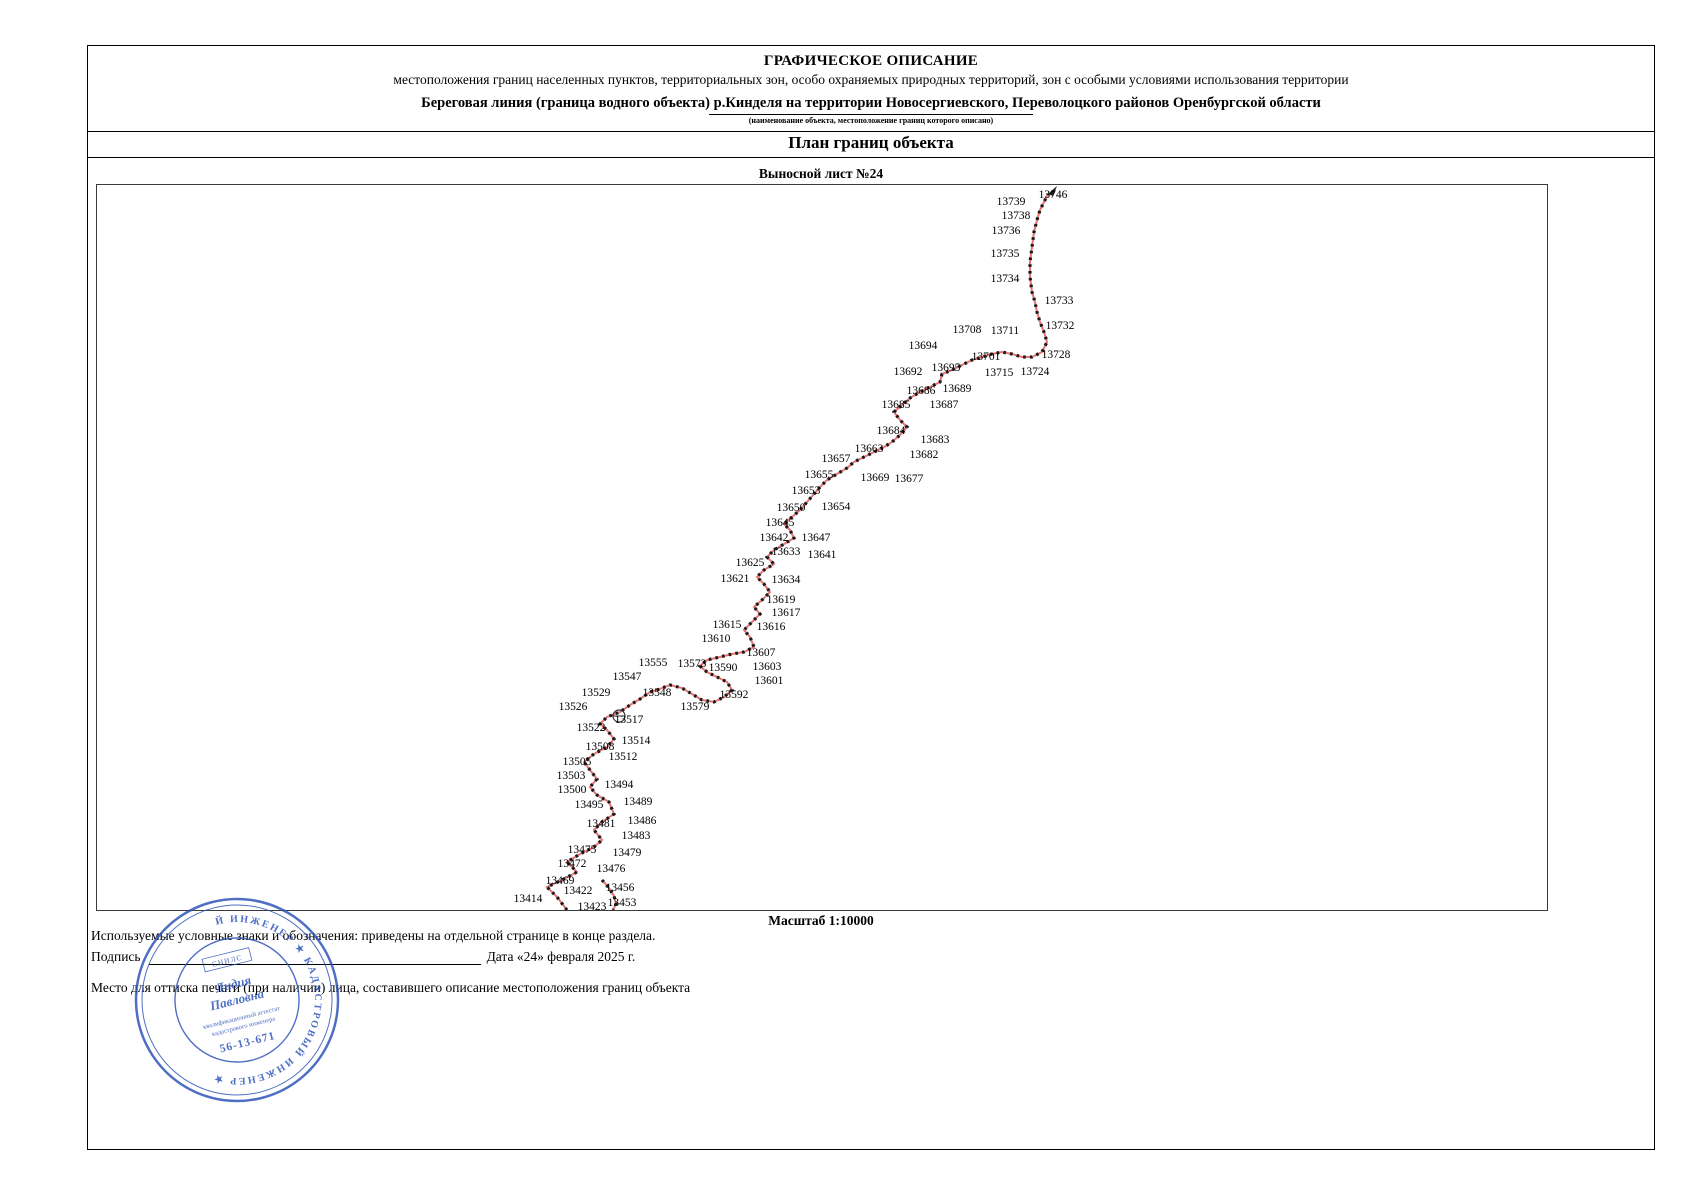 Image resolution: width=1697 pixels, height=1200 pixels. What do you see at coordinates (786, 613) in the screenshot?
I see `point-label: 13617` at bounding box center [786, 613].